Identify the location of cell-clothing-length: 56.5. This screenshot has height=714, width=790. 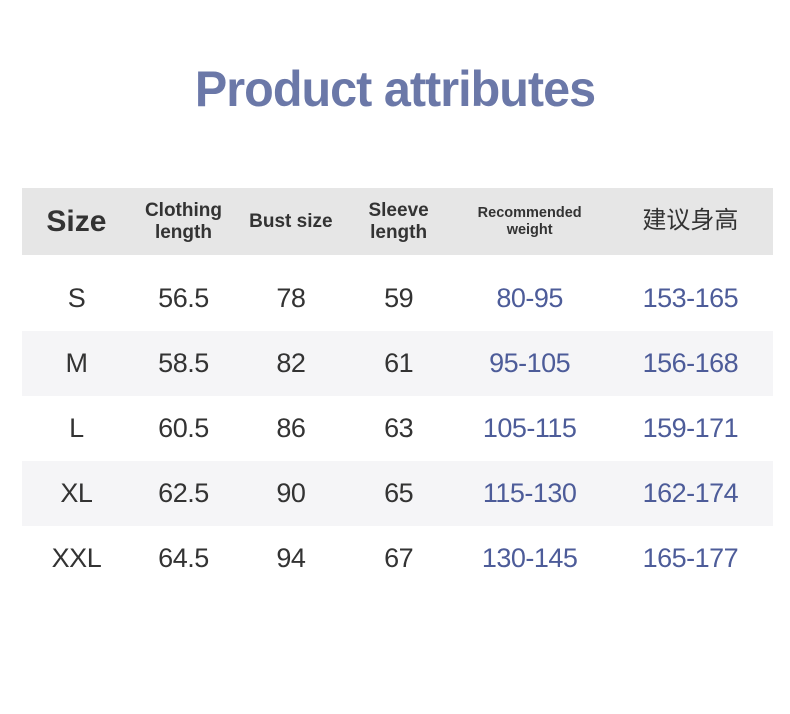
(183, 298).